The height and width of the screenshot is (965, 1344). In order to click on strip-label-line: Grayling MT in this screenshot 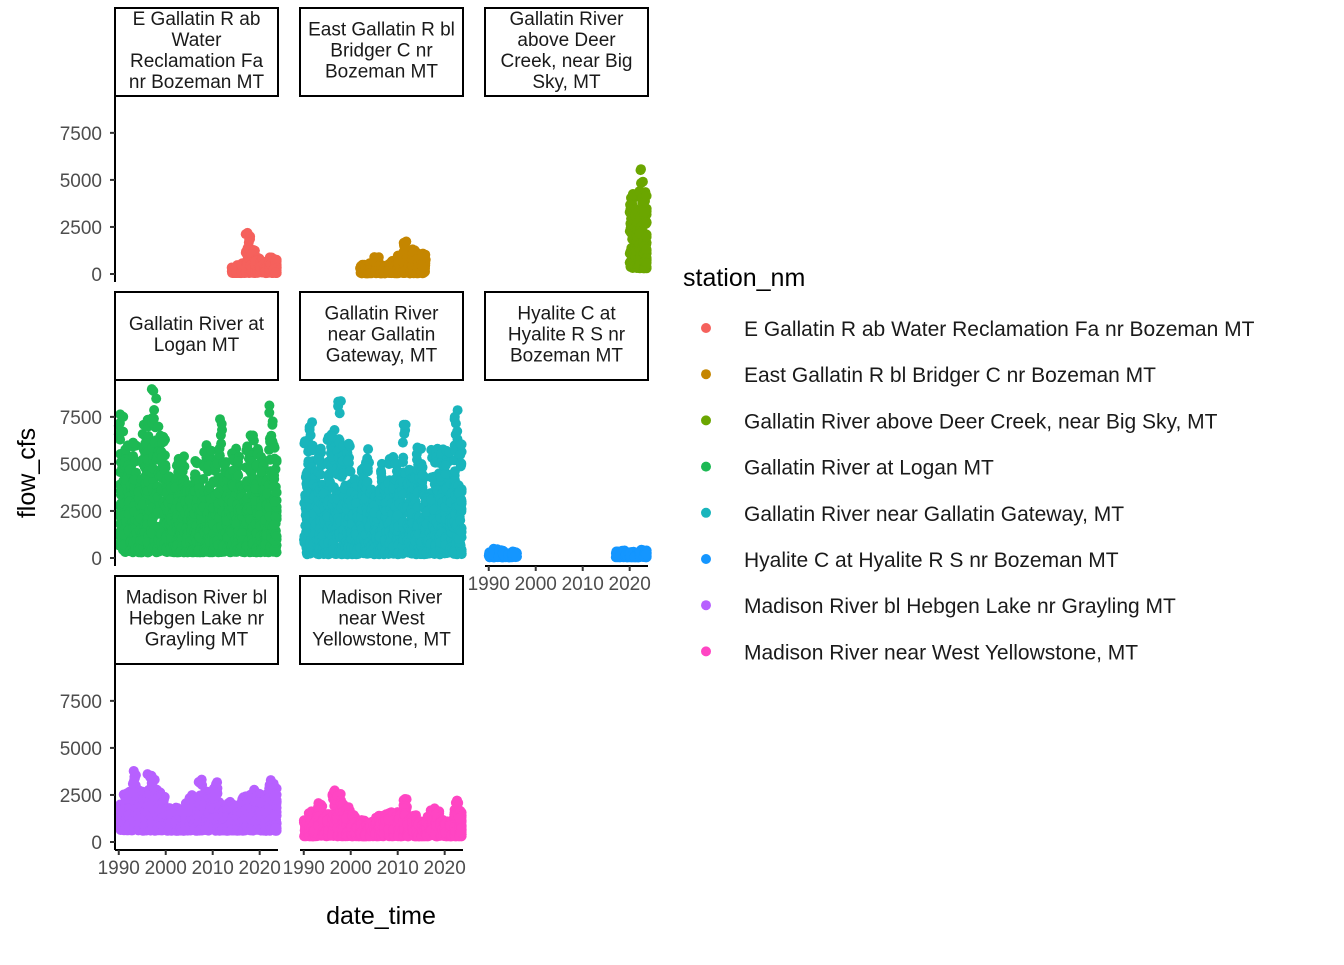, I will do `click(197, 640)`.